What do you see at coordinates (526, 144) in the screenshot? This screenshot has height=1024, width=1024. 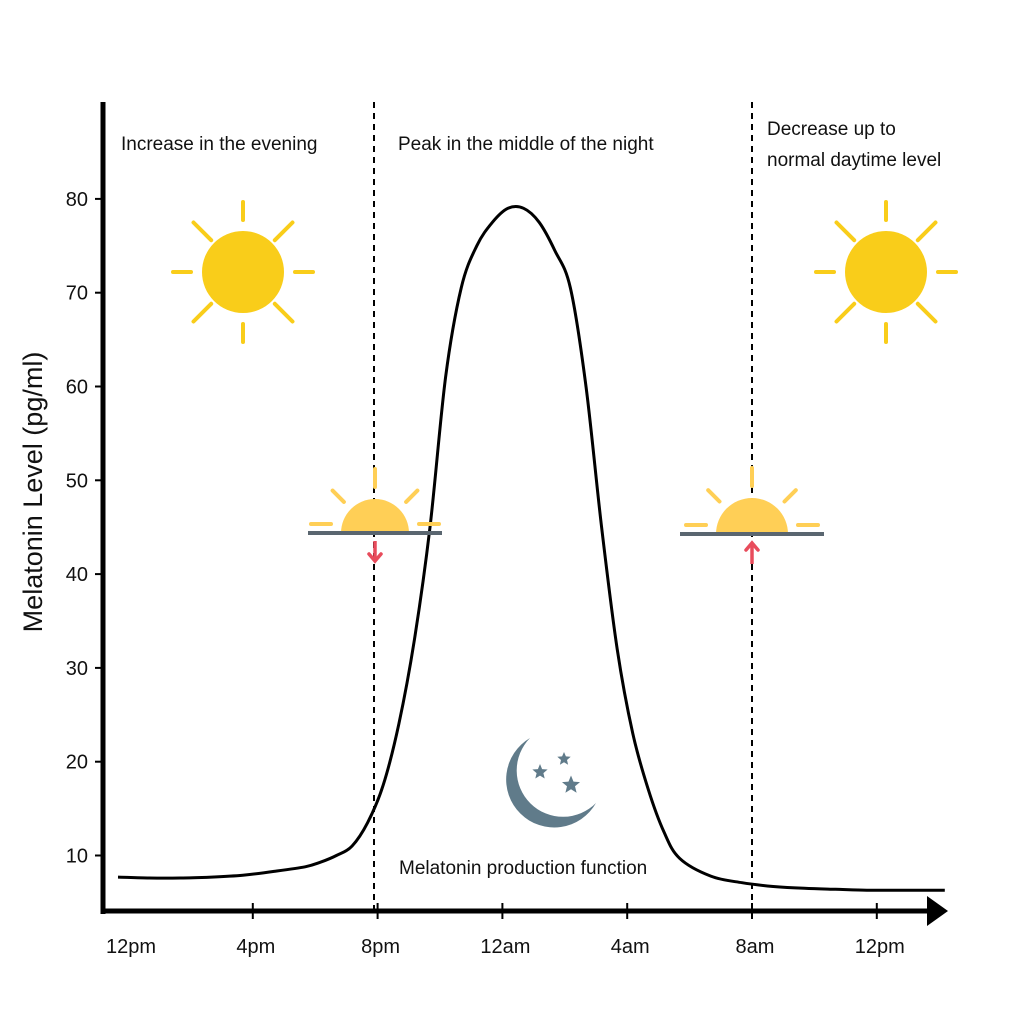 I see `annotation-night: Peak in the middle of the night` at bounding box center [526, 144].